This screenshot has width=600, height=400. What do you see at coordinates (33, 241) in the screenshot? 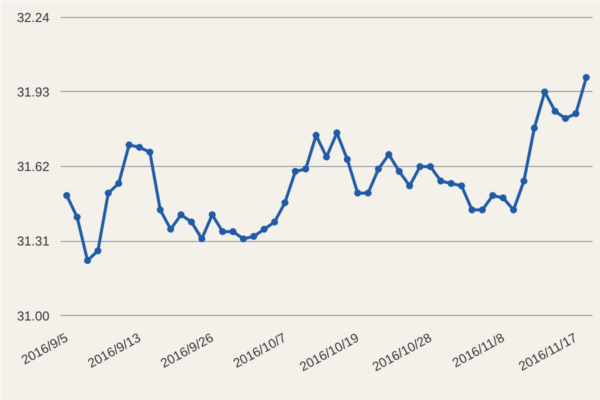
I see `y-tick-label: 31.31` at bounding box center [33, 241].